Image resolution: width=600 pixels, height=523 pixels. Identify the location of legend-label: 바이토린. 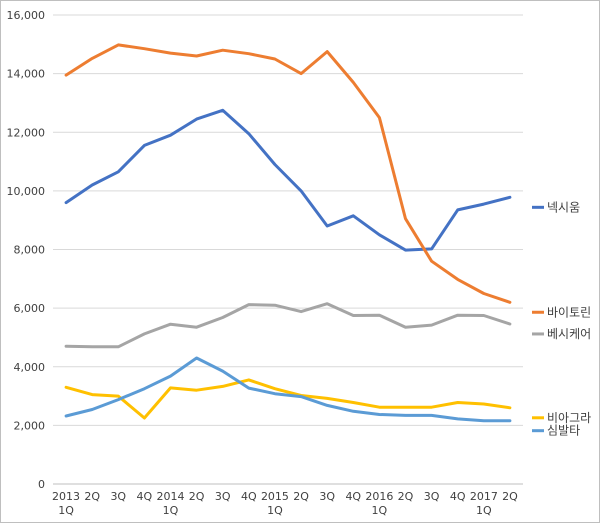
(569, 312).